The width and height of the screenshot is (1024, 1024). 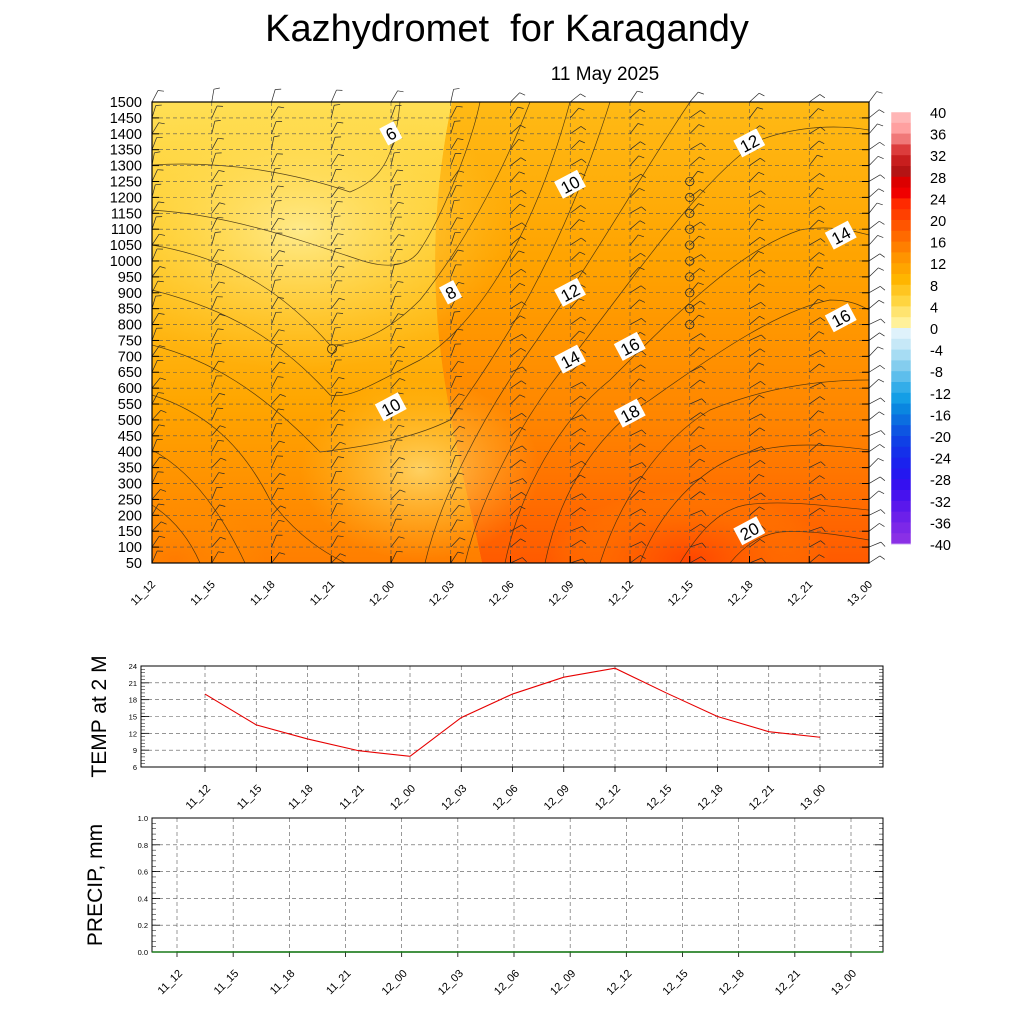 I want to click on y-tick-label: 9, so click(x=135, y=750).